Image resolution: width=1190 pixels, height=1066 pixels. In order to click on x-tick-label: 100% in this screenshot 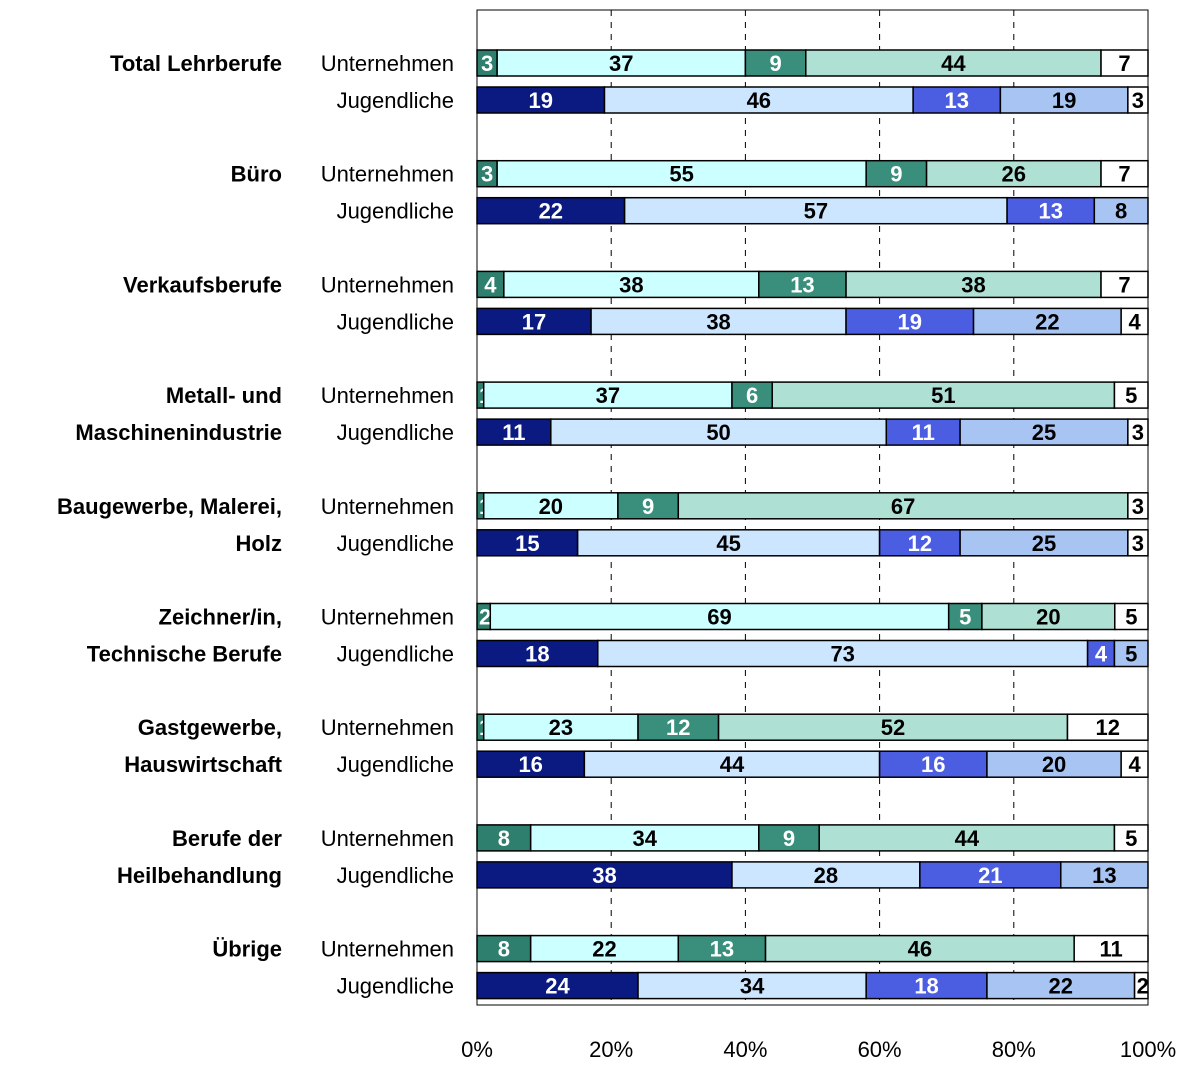, I will do `click(1148, 1049)`.